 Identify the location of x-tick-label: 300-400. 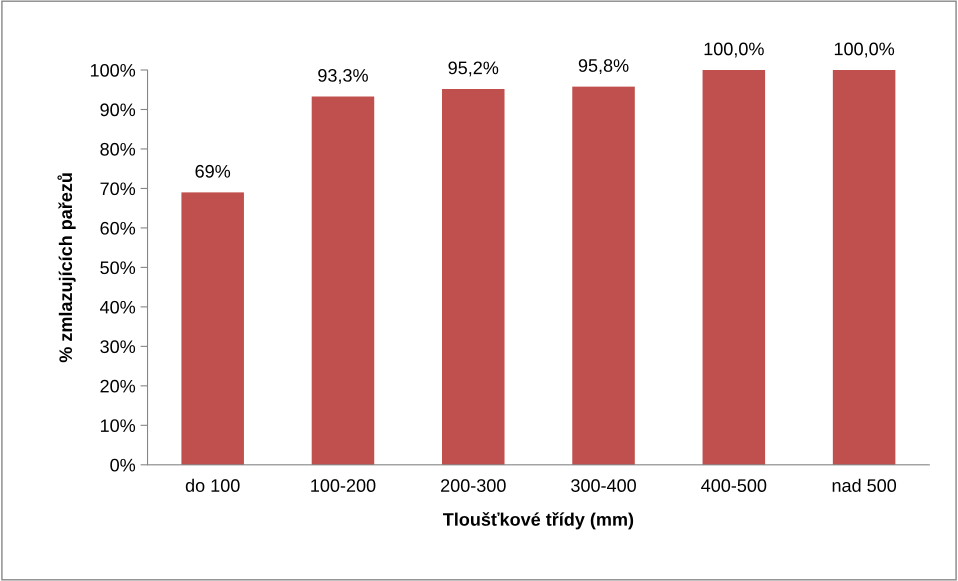
(603, 485).